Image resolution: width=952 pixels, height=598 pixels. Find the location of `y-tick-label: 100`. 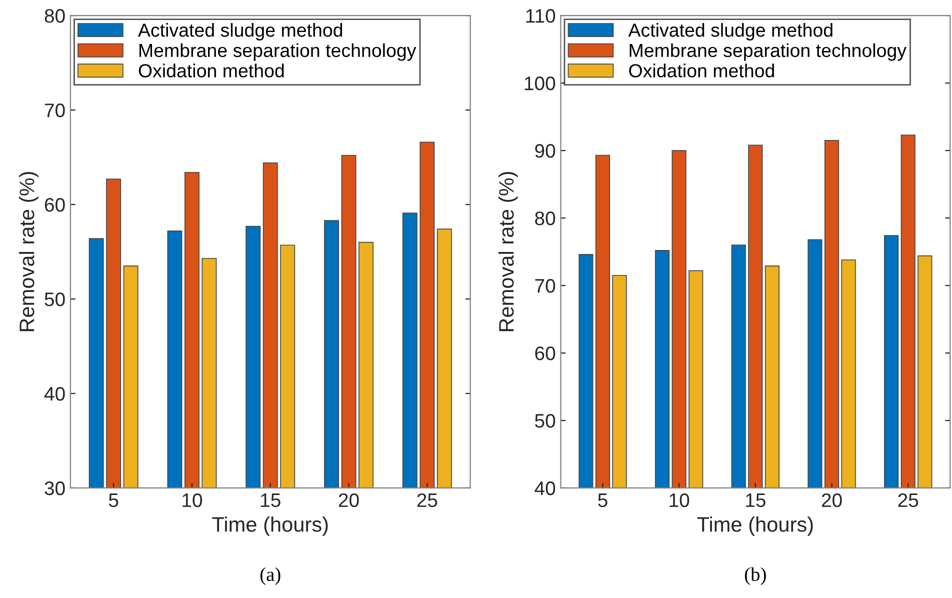

y-tick-label: 100 is located at coordinates (540, 83).